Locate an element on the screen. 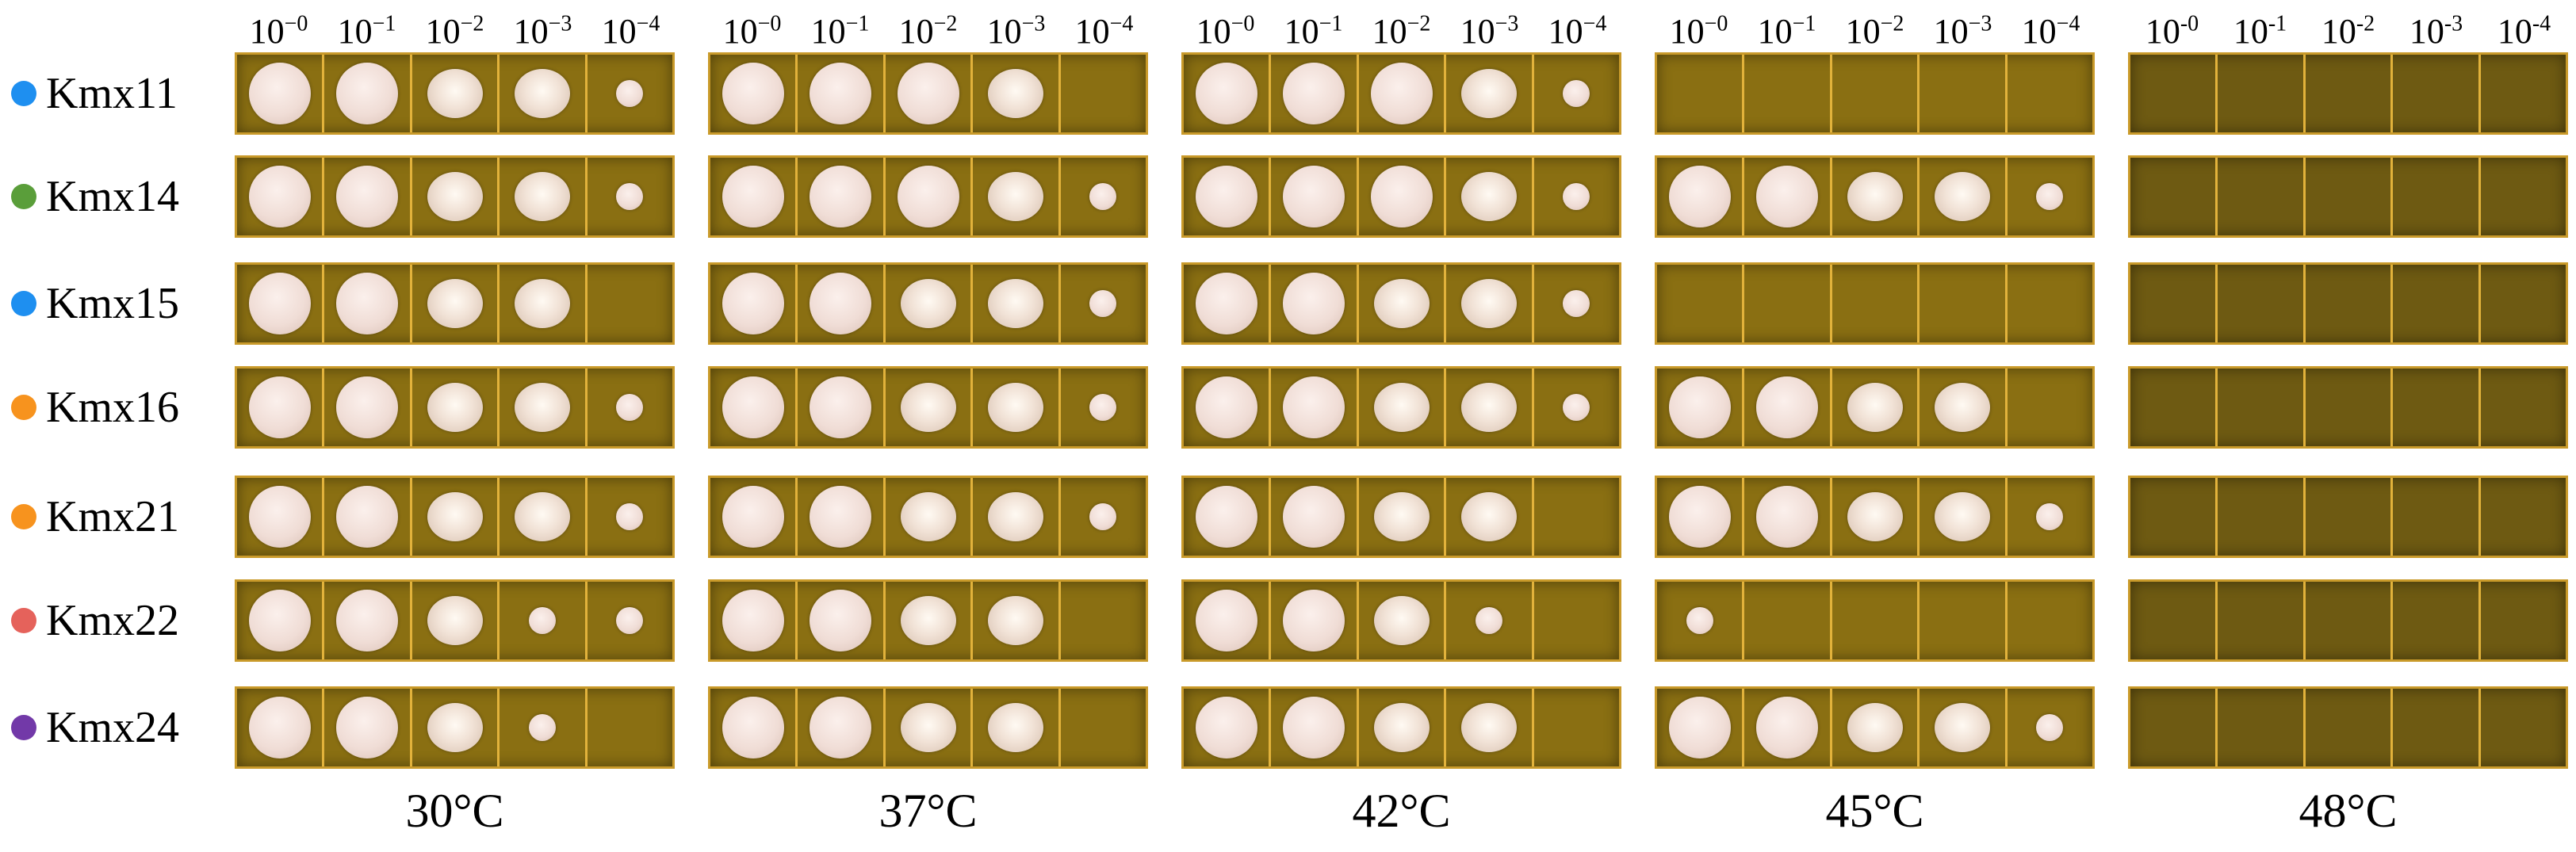 The width and height of the screenshot is (2576, 852). dilution-header: 10−0 10−1 10−2 10−3 10−4 is located at coordinates (928, 32).